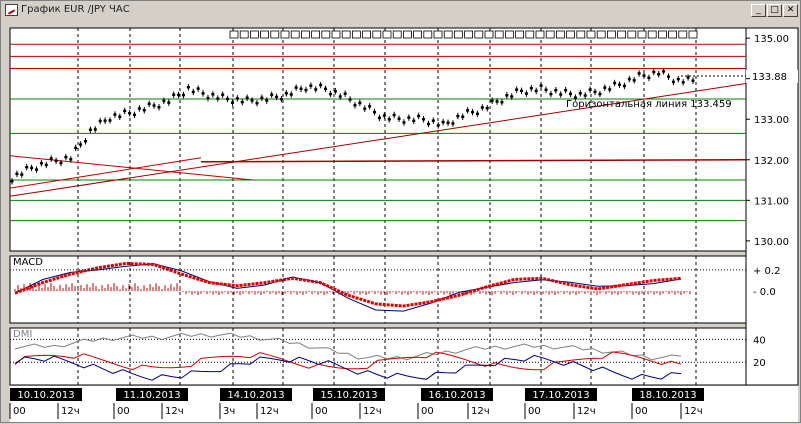  What do you see at coordinates (790, 10) in the screenshot?
I see `close-button: ✕` at bounding box center [790, 10].